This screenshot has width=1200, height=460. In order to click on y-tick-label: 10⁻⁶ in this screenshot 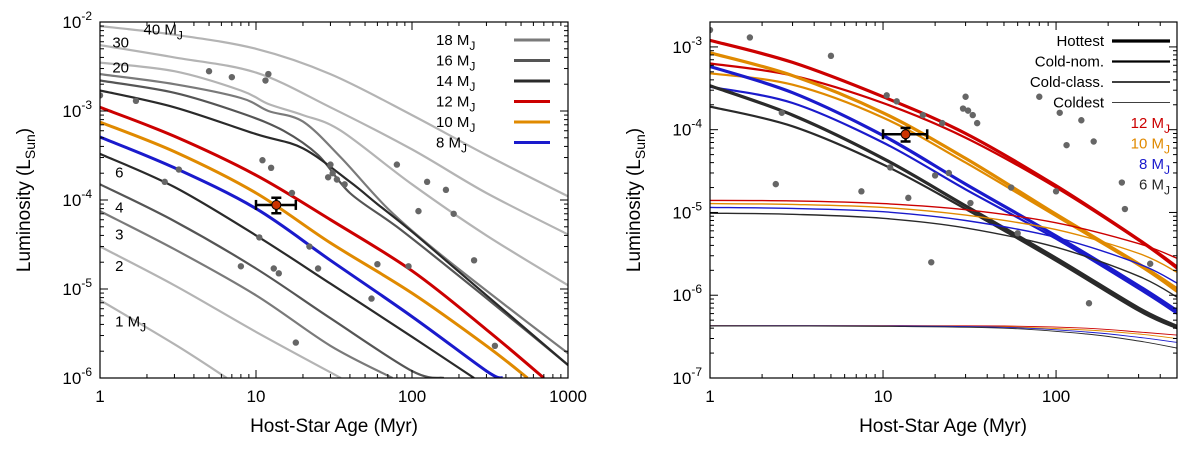, I will do `click(687, 293)`.